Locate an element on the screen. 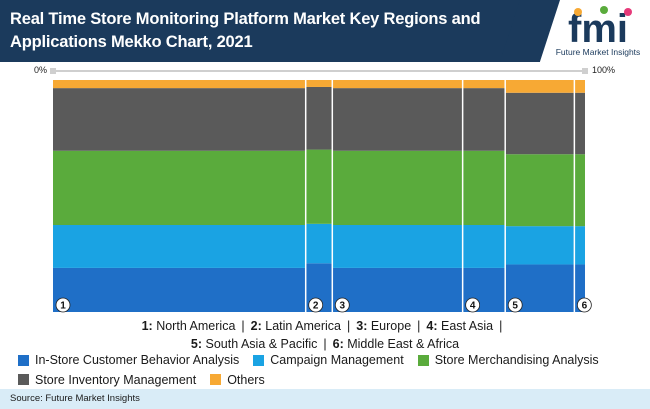 This screenshot has height=409, width=650. axis-left-label: 0% is located at coordinates (41, 70).